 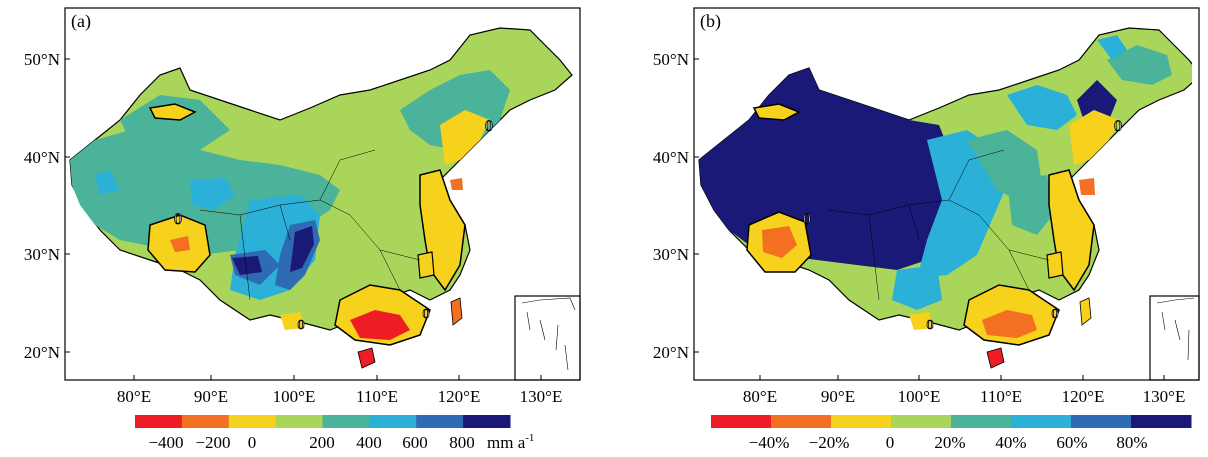 What do you see at coordinates (462, 442) in the screenshot?
I see `colorbar-label: 800` at bounding box center [462, 442].